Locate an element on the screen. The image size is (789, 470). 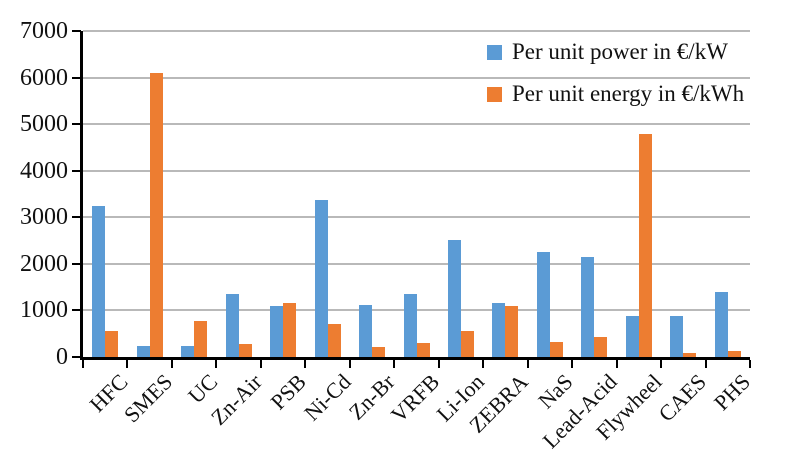
x-axis-label-PHS: PHS is located at coordinates (732, 392).